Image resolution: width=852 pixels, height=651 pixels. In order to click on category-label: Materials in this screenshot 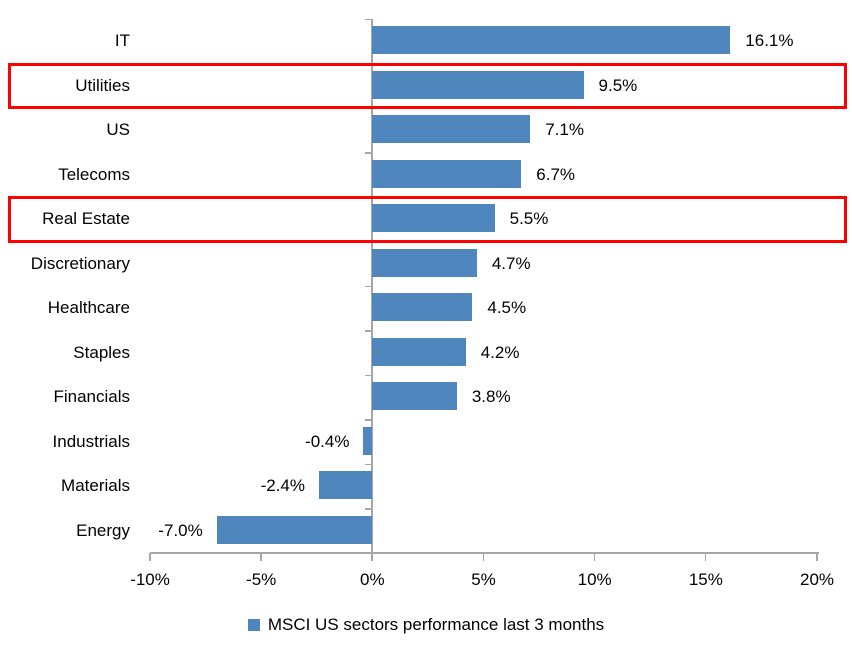, I will do `click(95, 485)`.